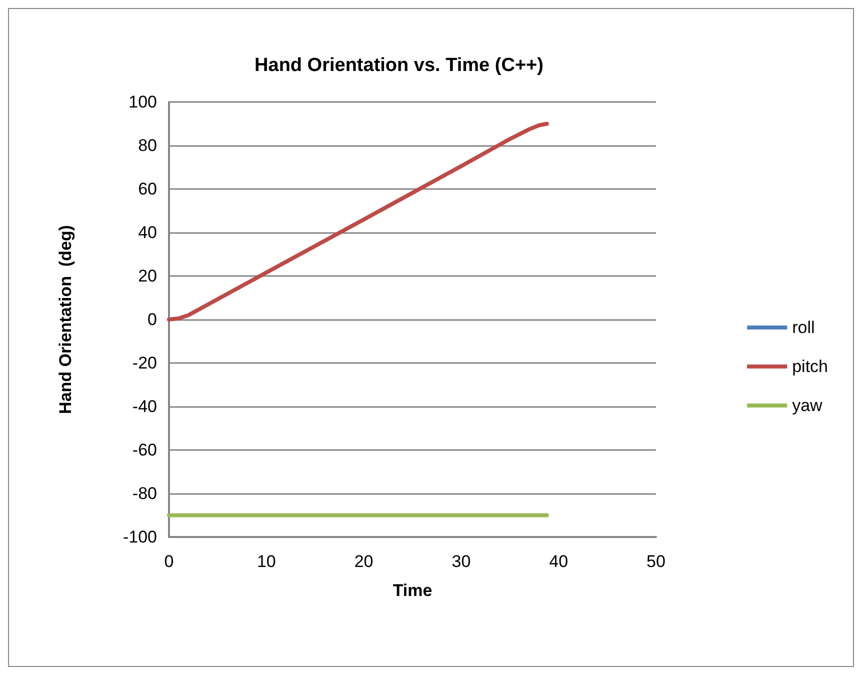 This screenshot has width=864, height=677. Describe the element at coordinates (152, 319) in the screenshot. I see `y-tick-label: 0` at that location.